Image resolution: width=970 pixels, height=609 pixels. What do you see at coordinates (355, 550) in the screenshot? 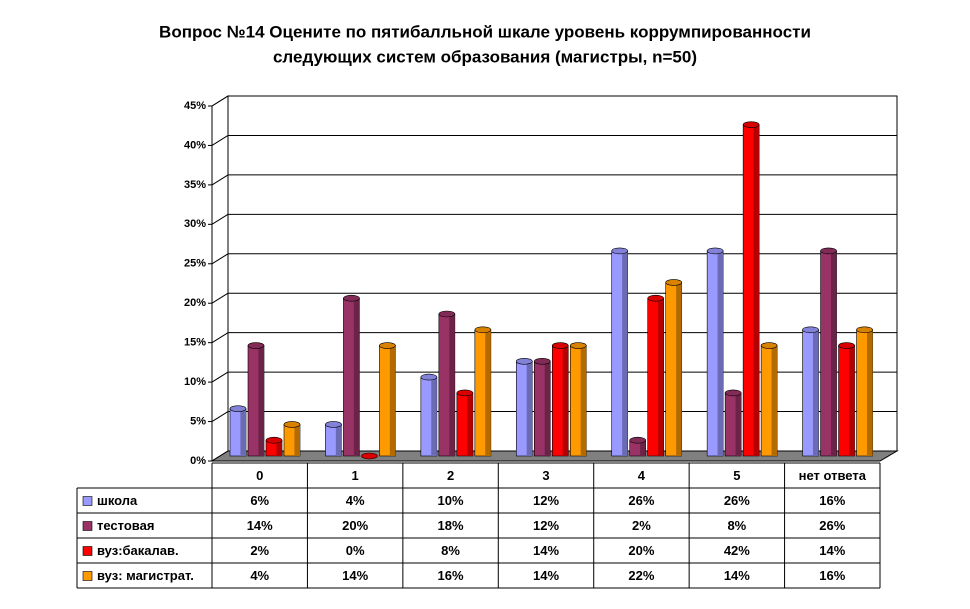
I see `data-label: 0%` at bounding box center [355, 550].